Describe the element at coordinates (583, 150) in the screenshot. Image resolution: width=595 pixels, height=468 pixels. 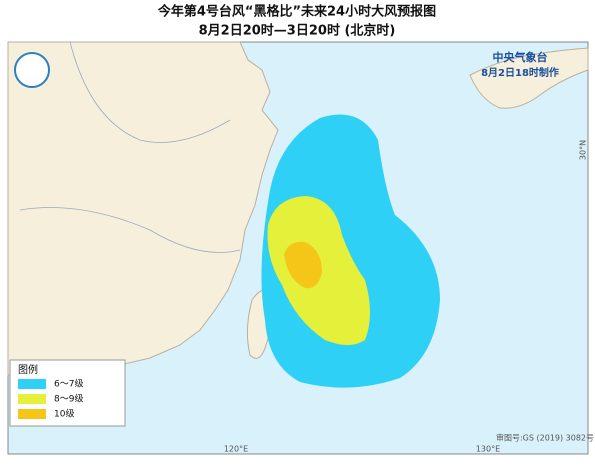
I see `lat-label: 30°N` at that location.